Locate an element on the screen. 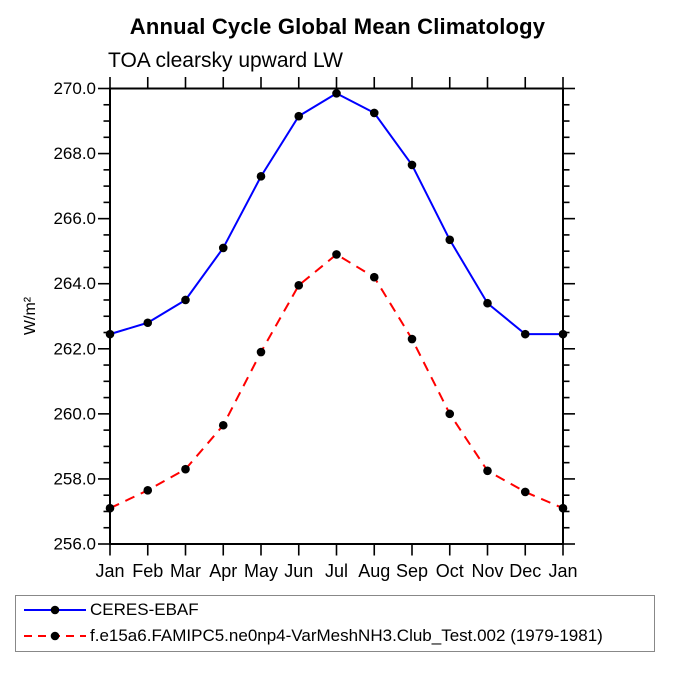 This screenshot has width=675, height=675. x-tick-label: Dec is located at coordinates (525, 571).